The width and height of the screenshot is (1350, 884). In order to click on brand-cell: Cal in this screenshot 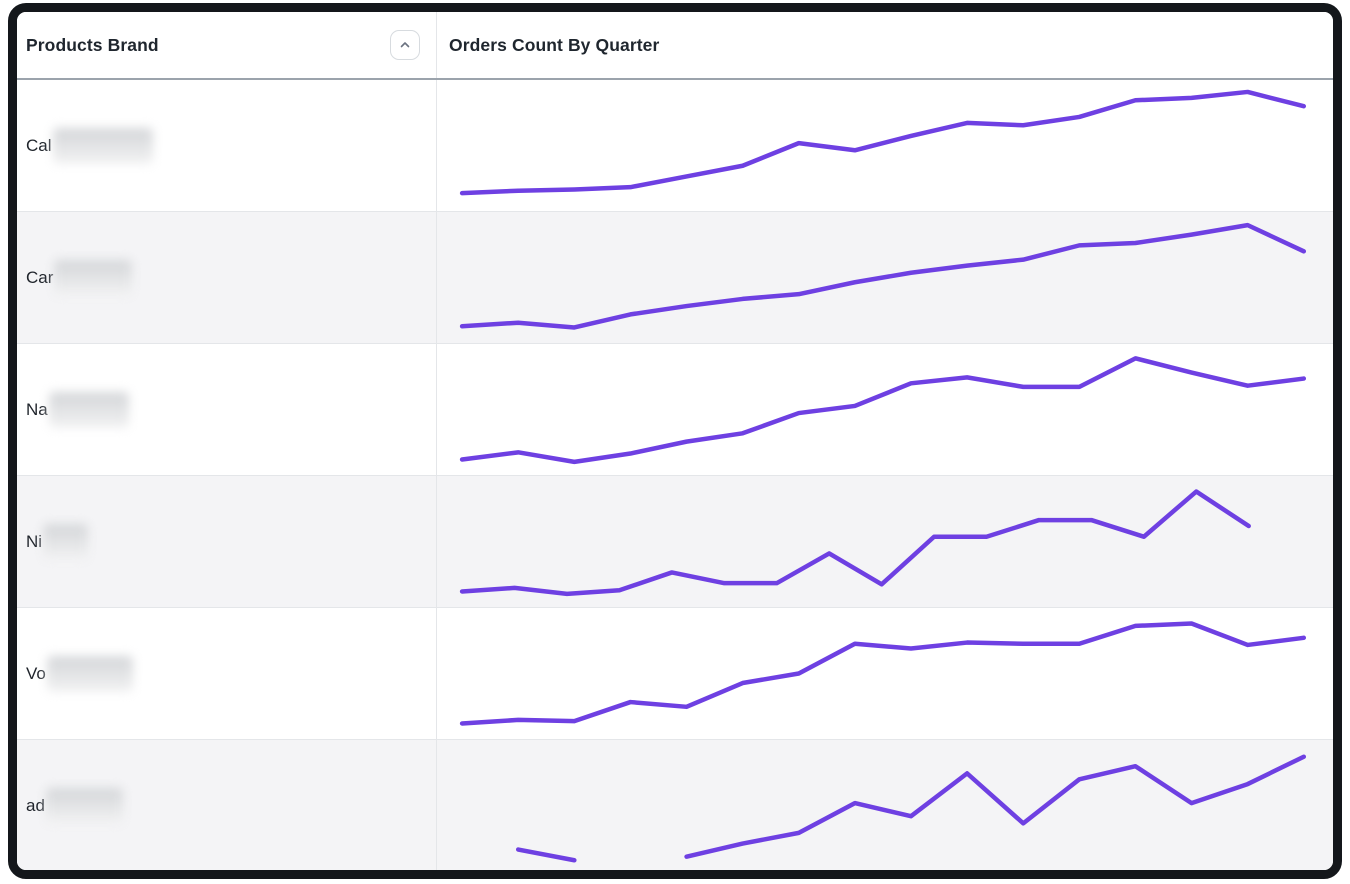, I will do `click(227, 145)`.